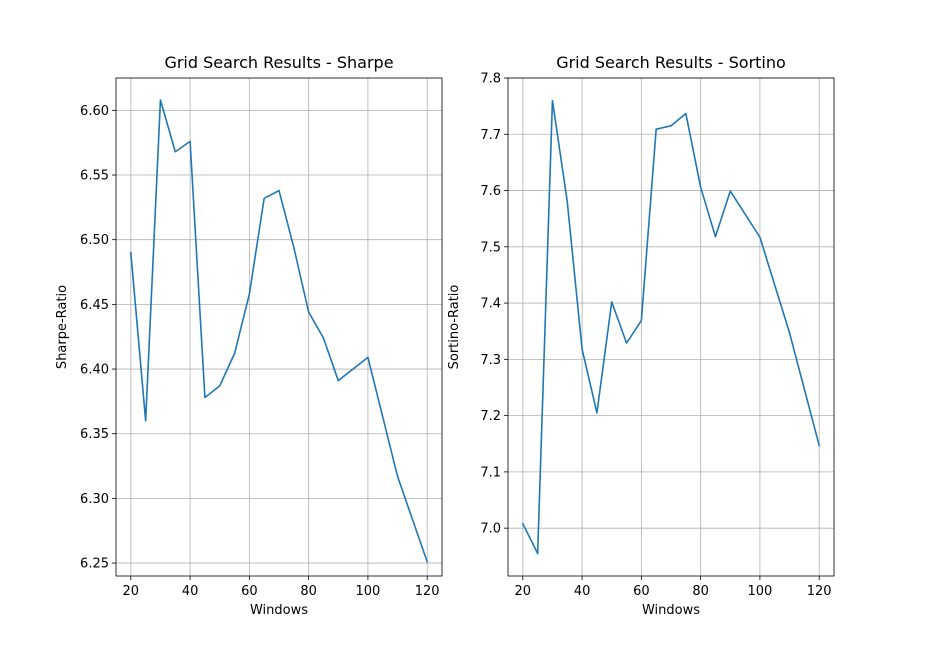 The image size is (927, 646). I want to click on y-tick-label: 6.30, so click(94, 499).